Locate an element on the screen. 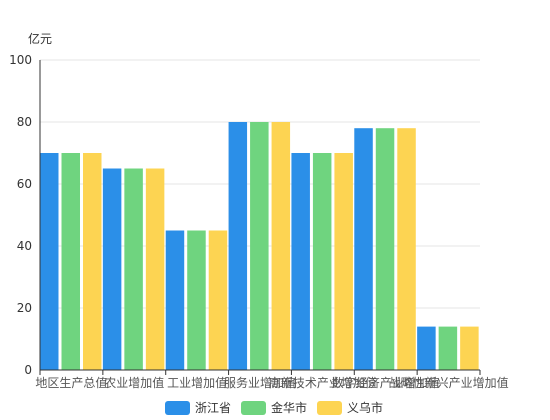  y-axis-label: 亿元 is located at coordinates (40, 38).